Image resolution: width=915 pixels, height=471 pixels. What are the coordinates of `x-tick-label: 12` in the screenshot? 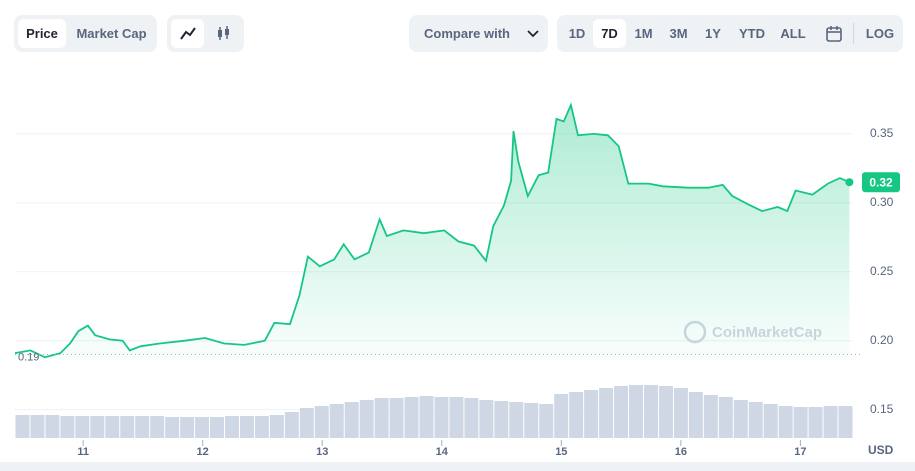 It's located at (203, 452).